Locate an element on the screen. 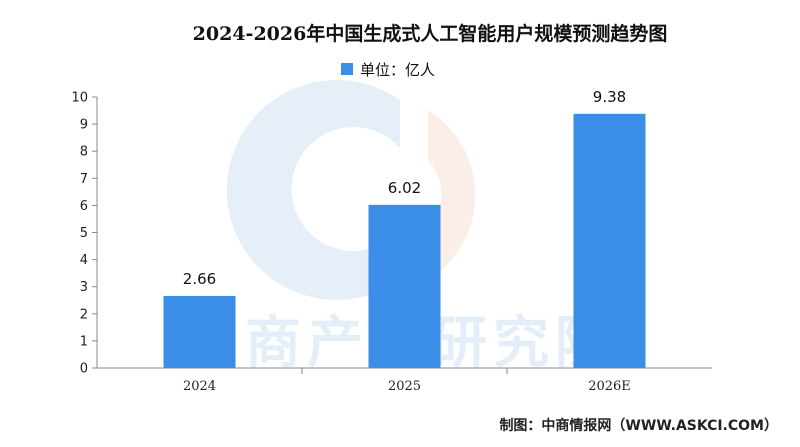  x-tick-label: 2025 is located at coordinates (404, 386).